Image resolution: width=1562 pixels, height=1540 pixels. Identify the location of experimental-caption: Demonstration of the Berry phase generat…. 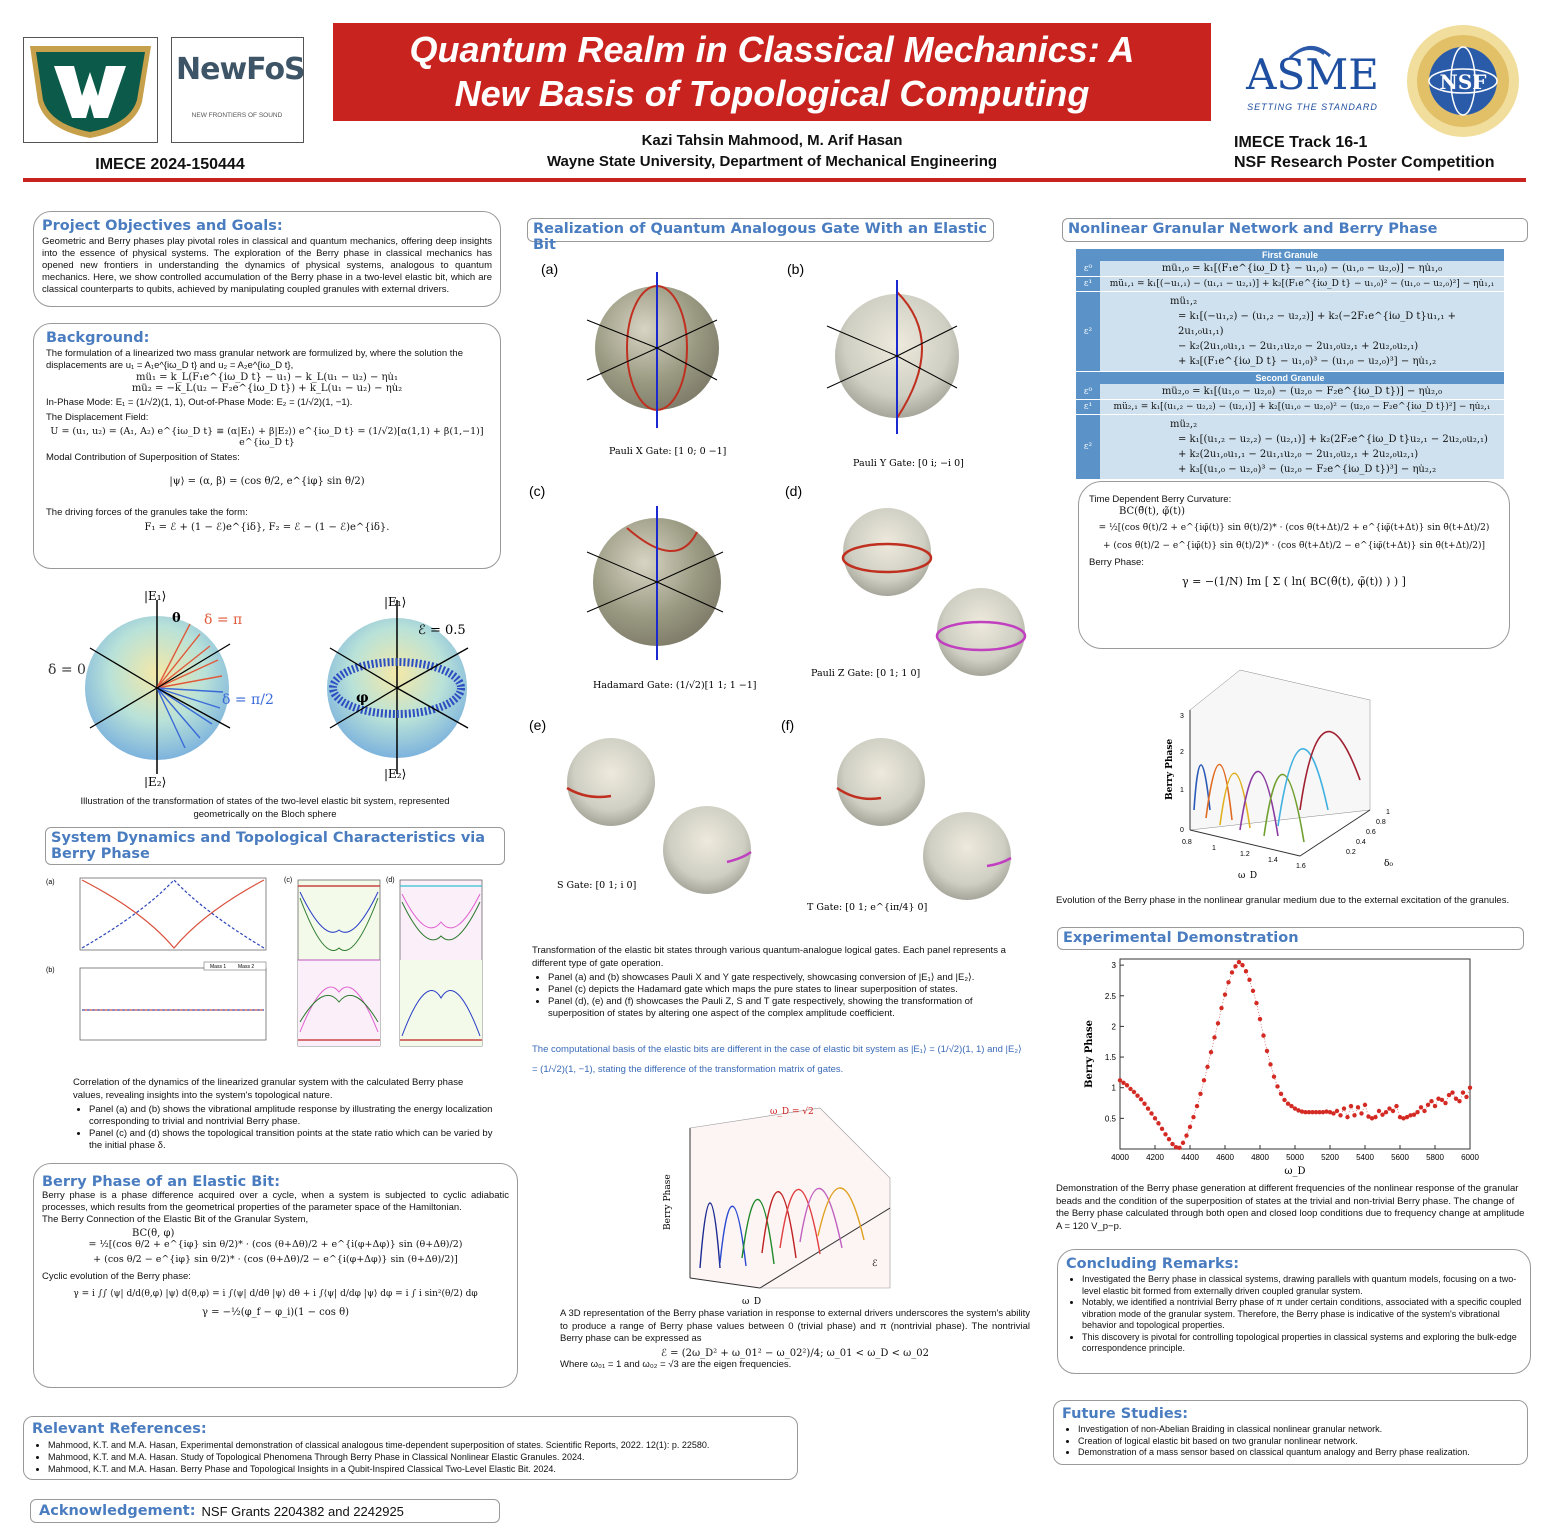
(1290, 1207).